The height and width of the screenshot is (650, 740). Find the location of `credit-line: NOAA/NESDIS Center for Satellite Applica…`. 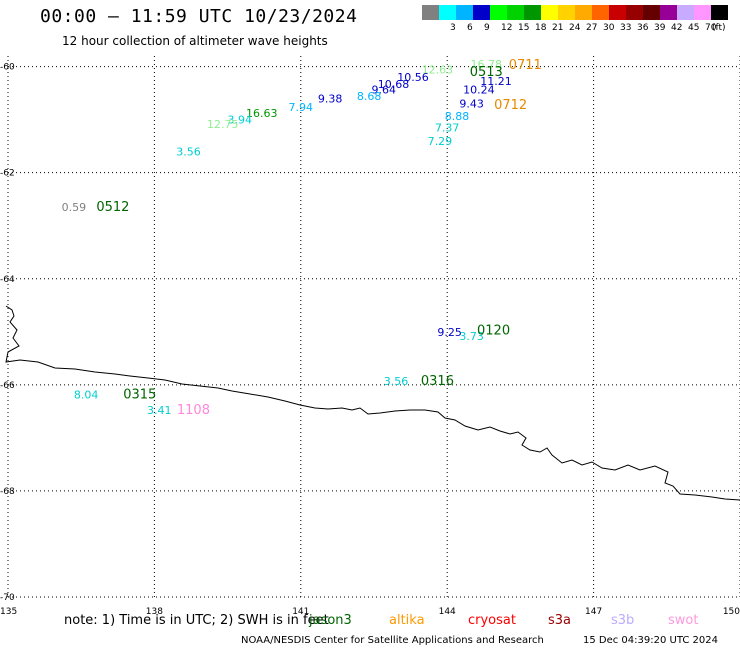

credit-line: NOAA/NESDIS Center for Satellite Applica… is located at coordinates (392, 640).